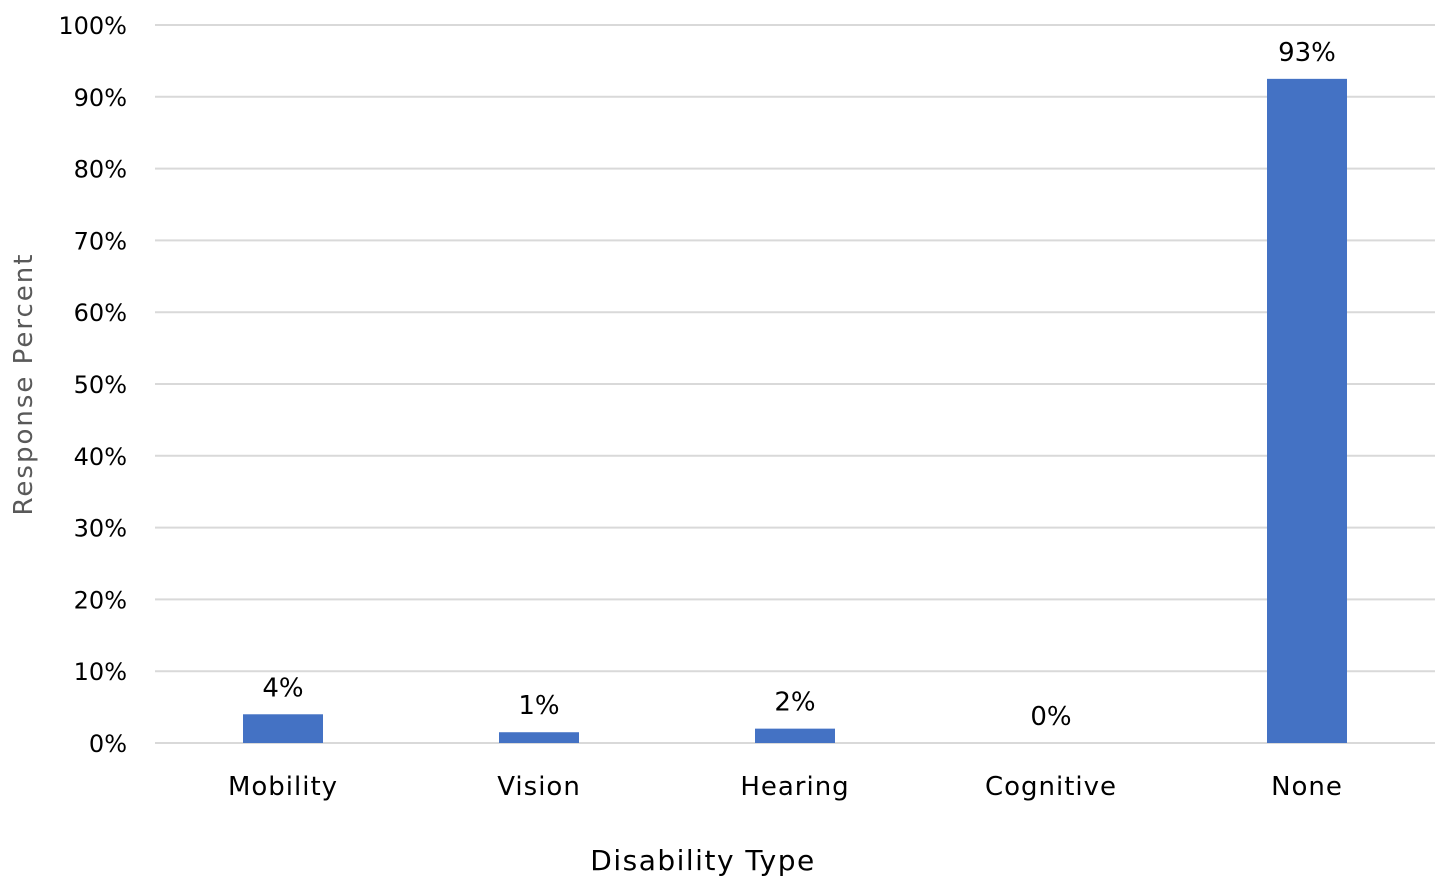 The height and width of the screenshot is (881, 1442). Describe the element at coordinates (1307, 787) in the screenshot. I see `x-category-label: None` at that location.